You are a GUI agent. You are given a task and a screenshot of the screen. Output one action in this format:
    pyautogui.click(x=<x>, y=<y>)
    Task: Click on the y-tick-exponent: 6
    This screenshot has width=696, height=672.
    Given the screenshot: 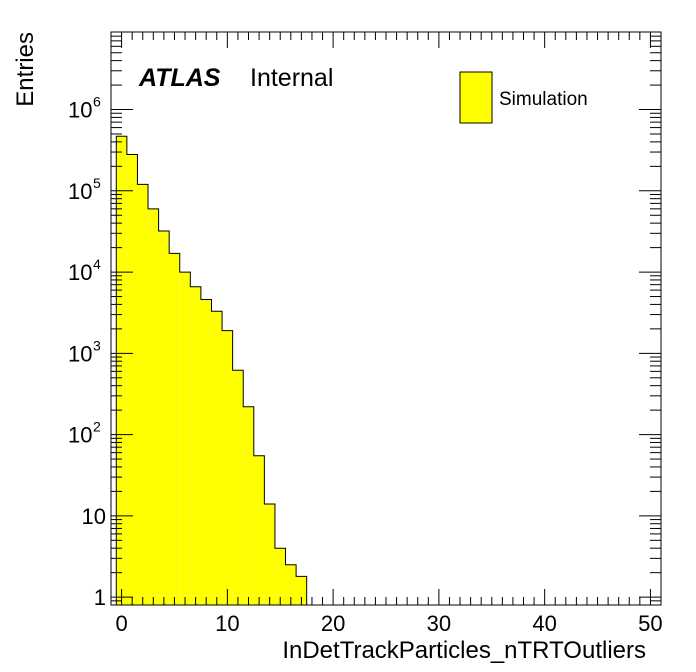 What is the action you would take?
    pyautogui.click(x=97, y=102)
    